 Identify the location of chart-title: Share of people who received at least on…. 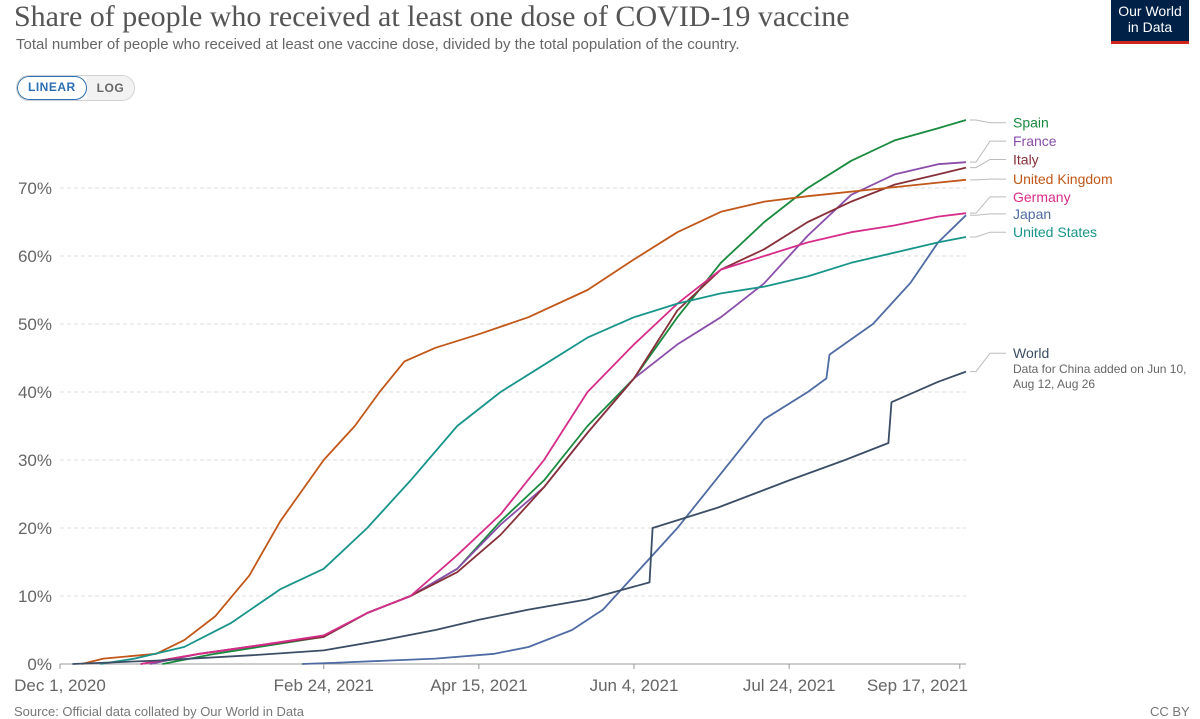
(432, 16).